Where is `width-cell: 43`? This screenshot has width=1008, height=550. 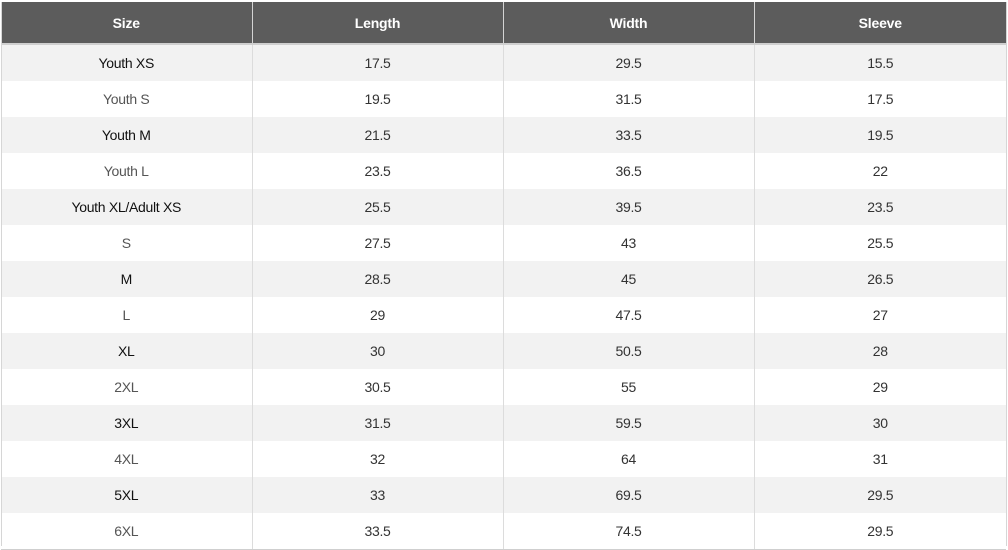
width-cell: 43 is located at coordinates (629, 243).